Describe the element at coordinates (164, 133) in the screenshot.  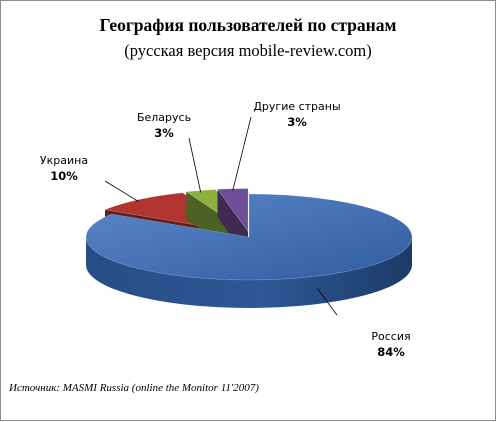
I see `slice-value-3: 3%` at that location.